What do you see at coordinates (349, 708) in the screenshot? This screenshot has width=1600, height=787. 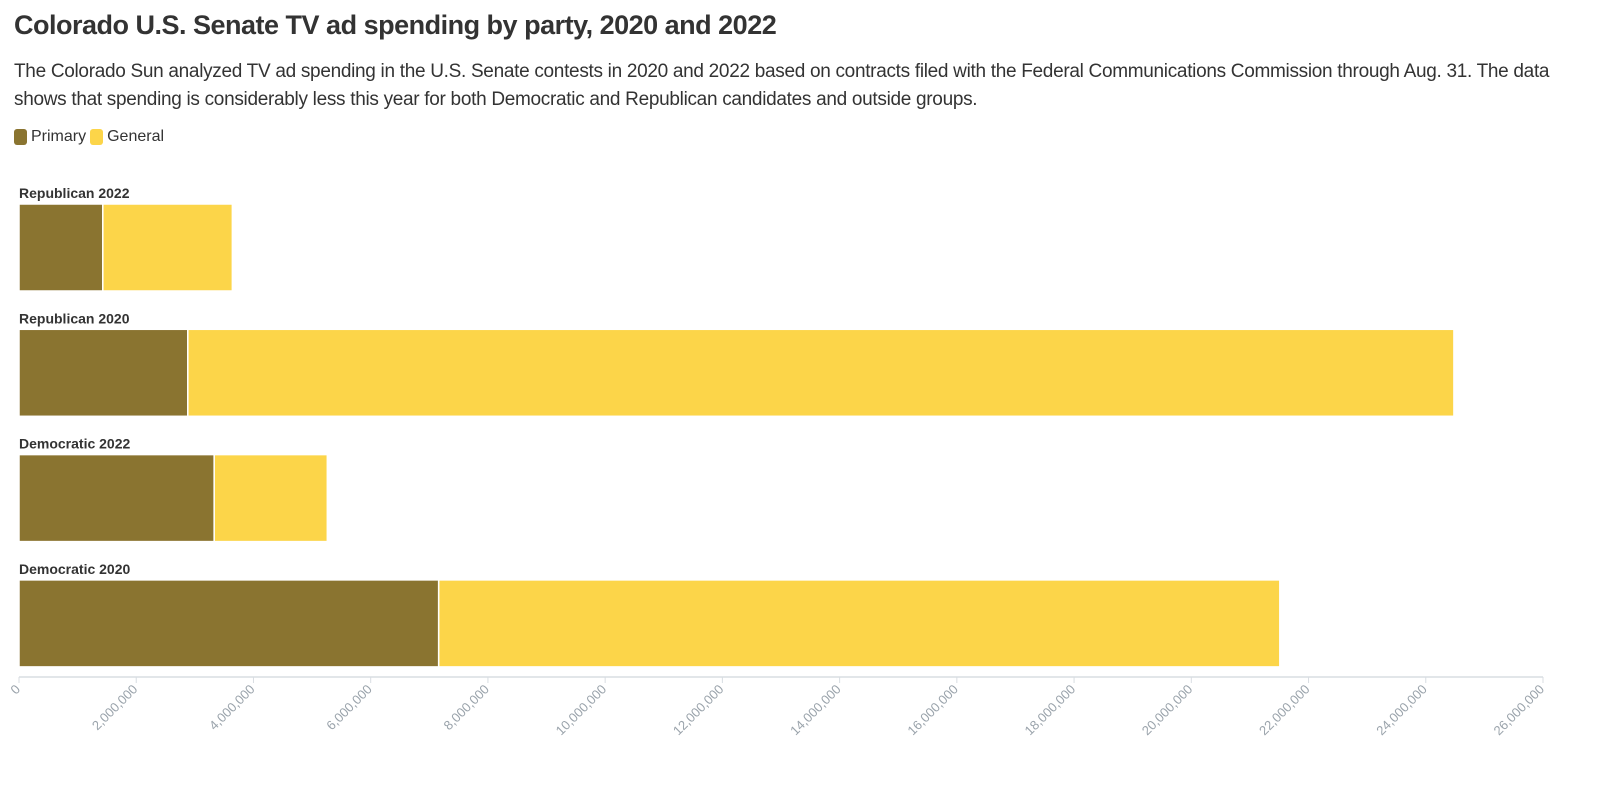 I see `x-tick-label-3: 6,000,000` at bounding box center [349, 708].